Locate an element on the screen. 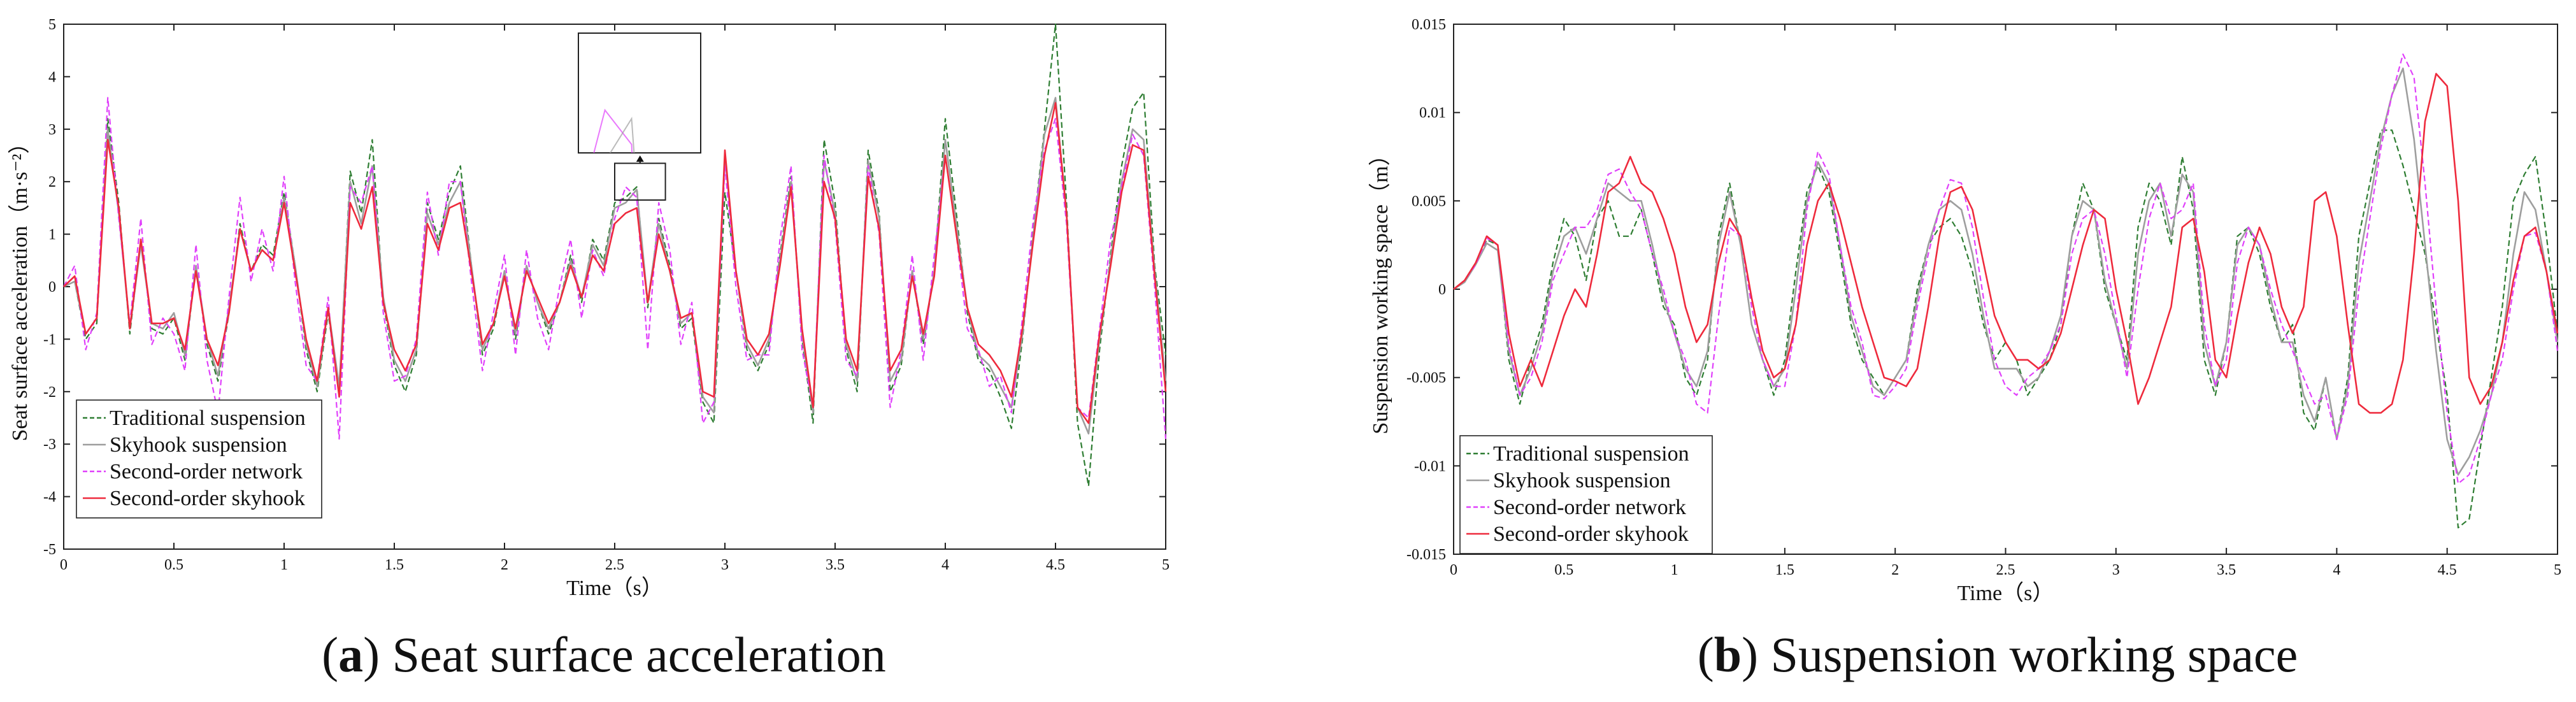 The image size is (2576, 702). caption-b: (b) Suspension working space is located at coordinates (1998, 654).